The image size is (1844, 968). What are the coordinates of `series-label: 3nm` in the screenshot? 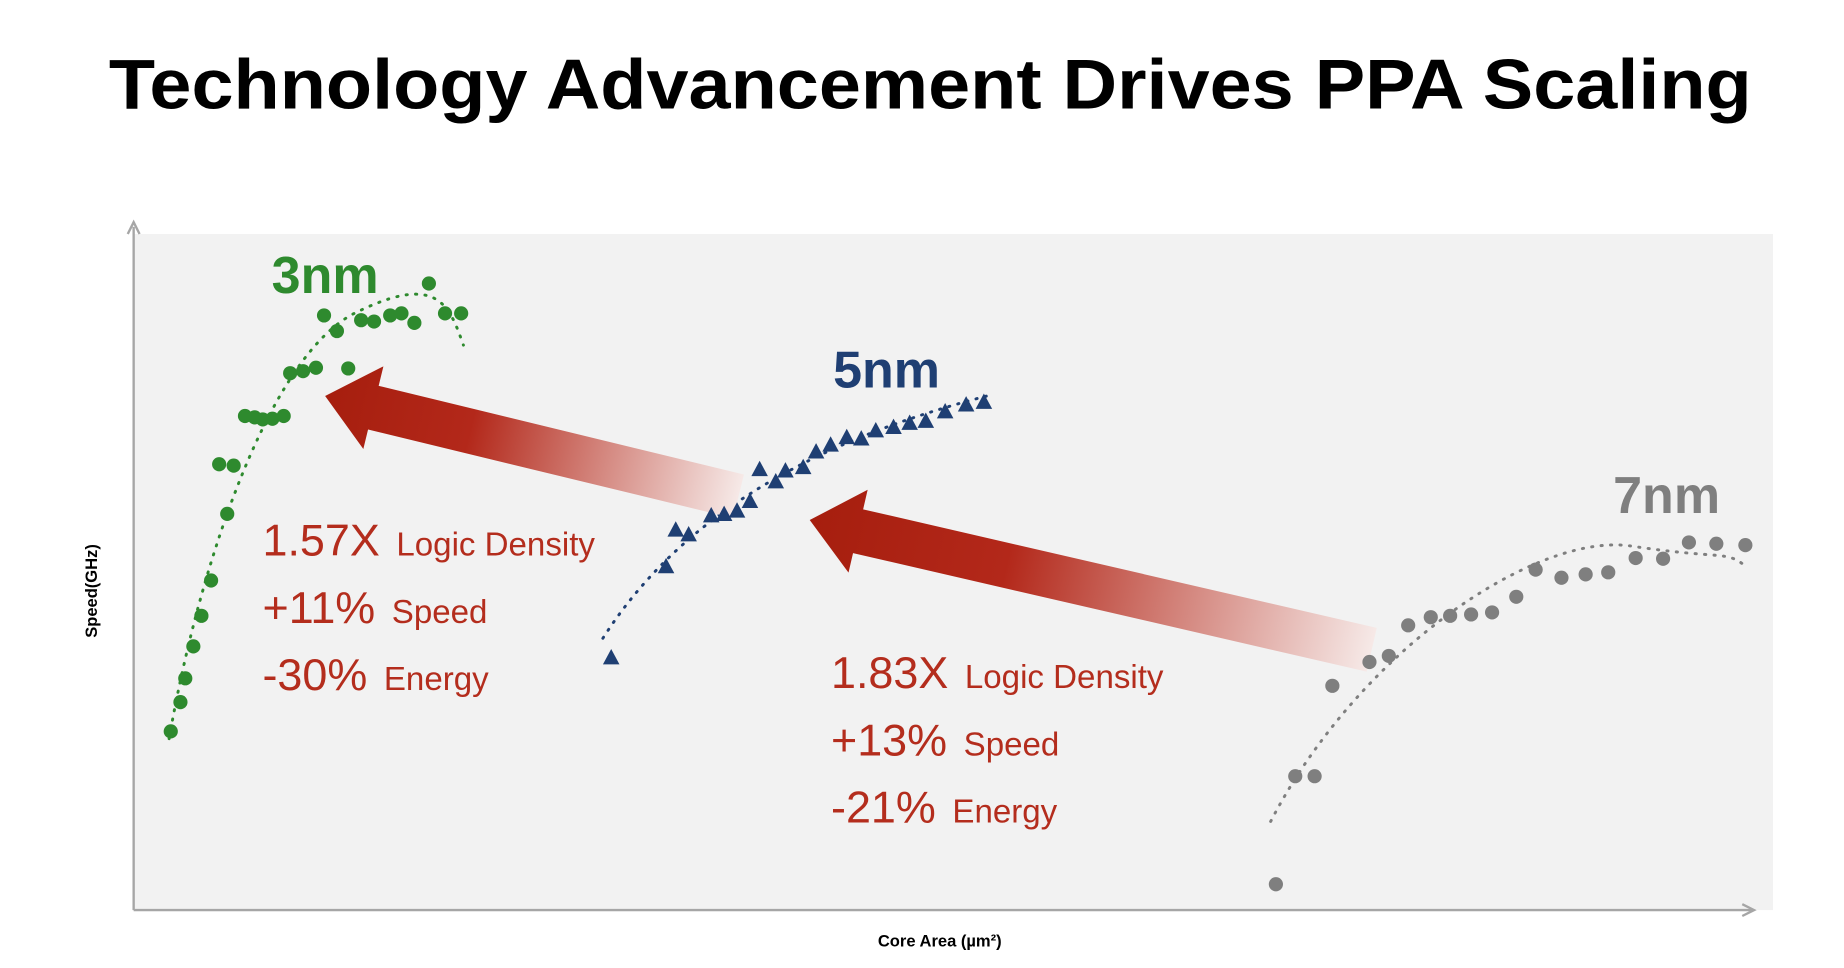 It's located at (325, 276).